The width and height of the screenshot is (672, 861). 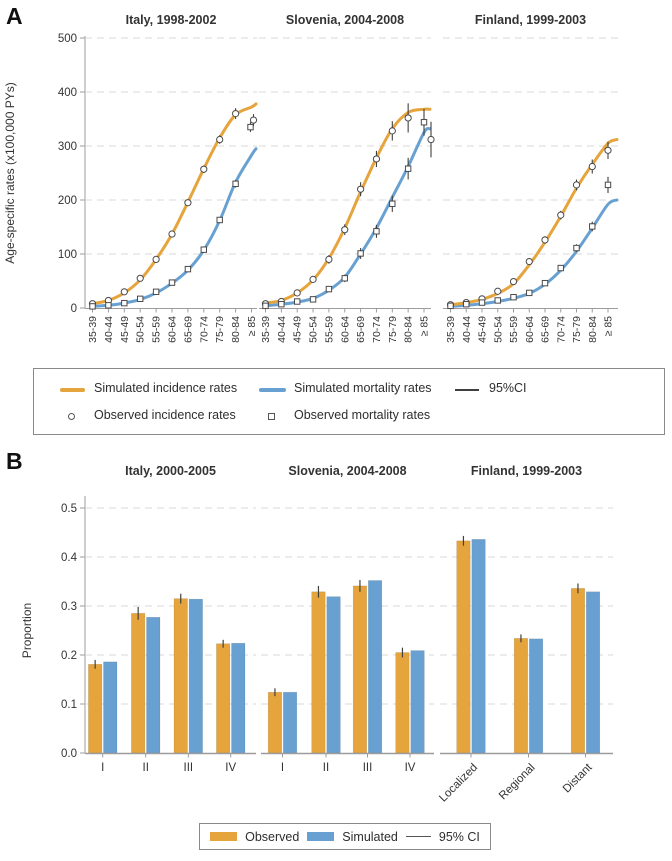 What do you see at coordinates (174, 204) in the screenshot?
I see `simulated-incidence-curve` at bounding box center [174, 204].